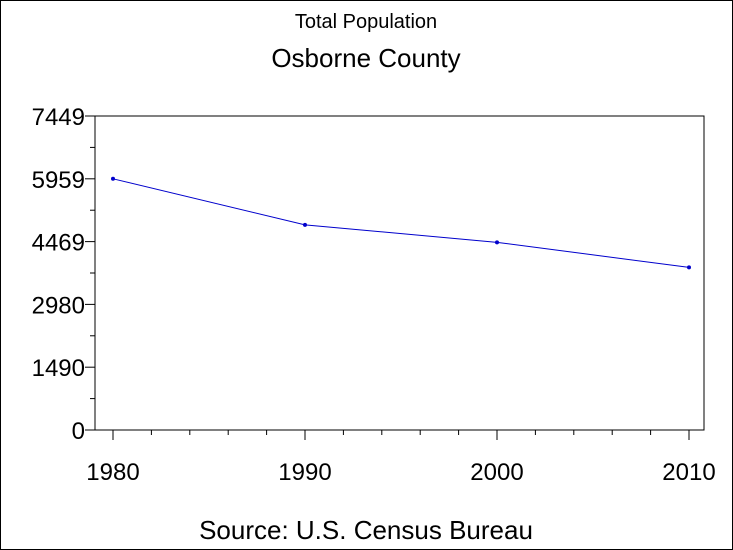 Image resolution: width=733 pixels, height=550 pixels. Describe the element at coordinates (496, 472) in the screenshot. I see `x-tick-label: 2000` at that location.